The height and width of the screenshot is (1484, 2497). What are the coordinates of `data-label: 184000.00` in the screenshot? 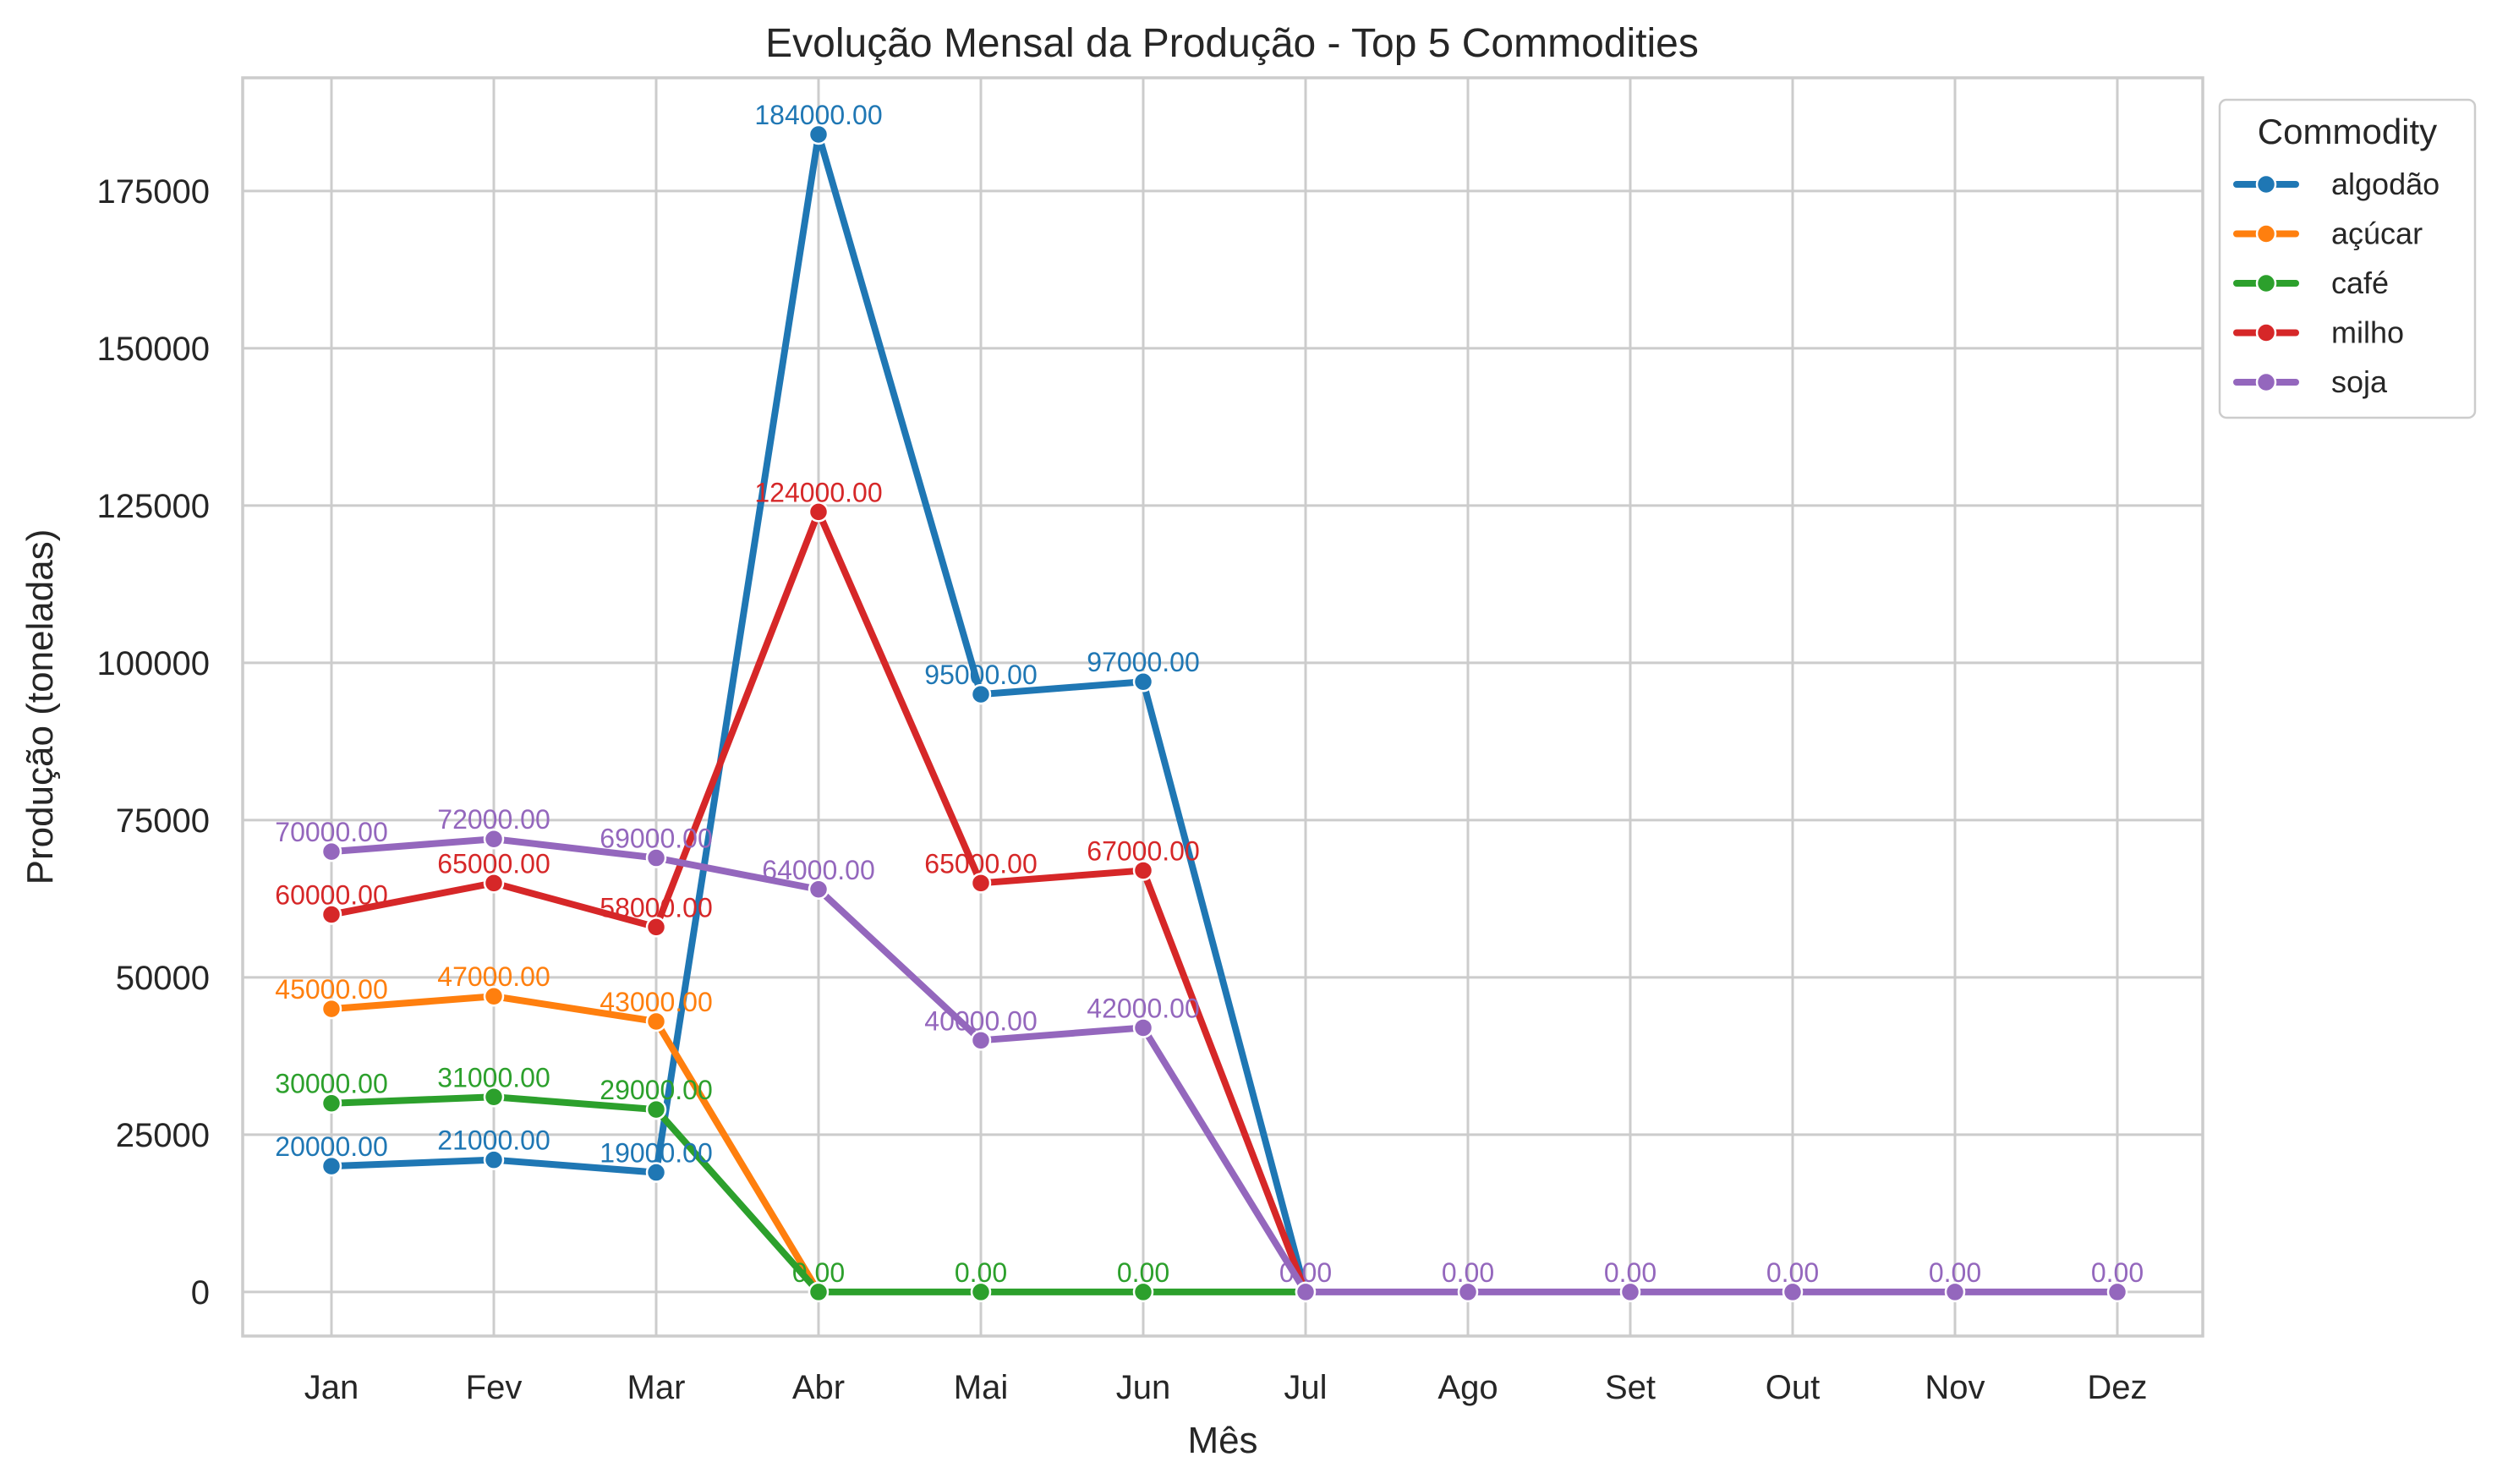 It's located at (818, 115).